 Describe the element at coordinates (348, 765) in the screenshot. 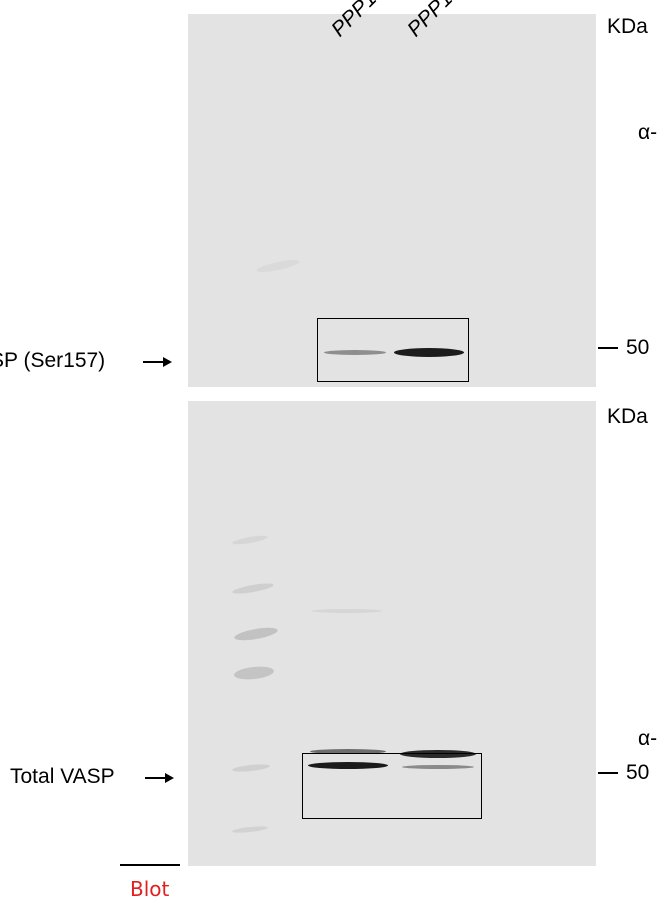

I see `bottom-band-lane-1-lower` at that location.